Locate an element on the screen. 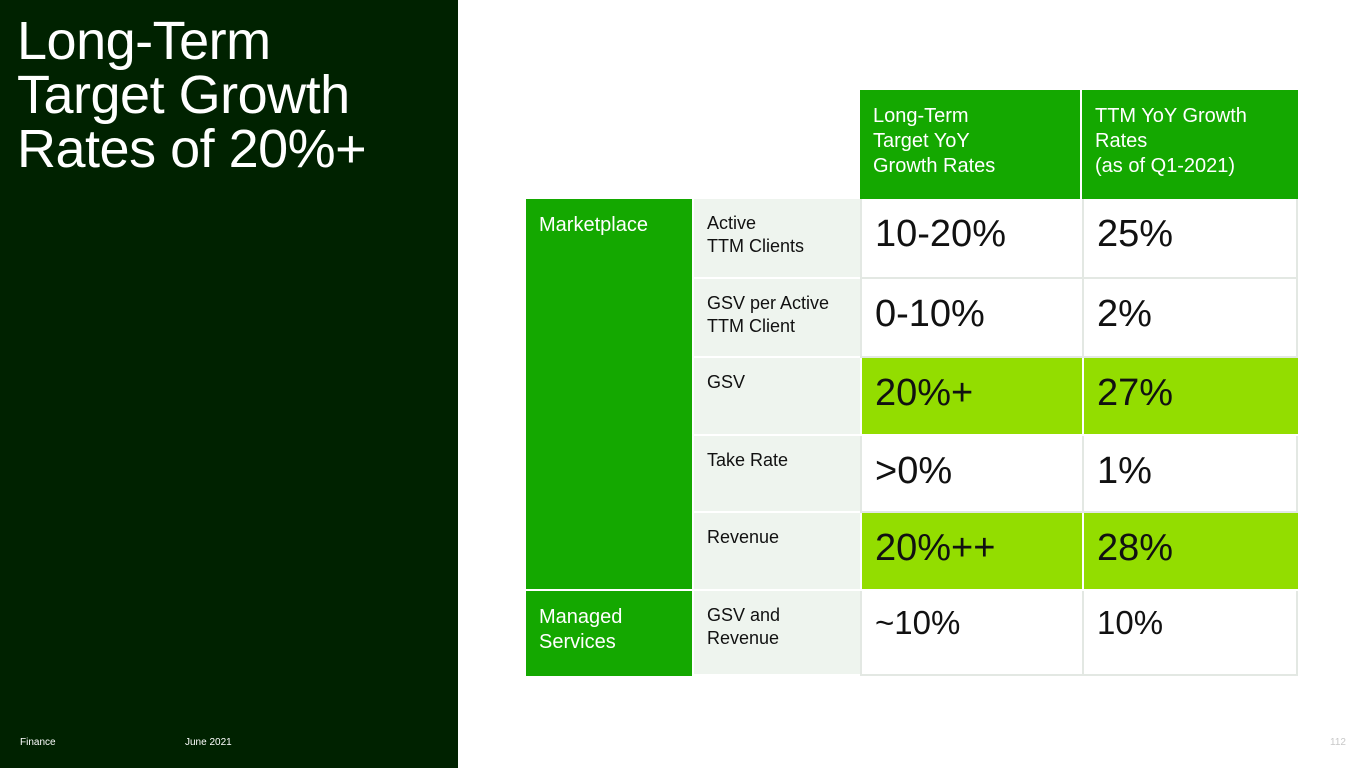 Image resolution: width=1366 pixels, height=768 pixels. ttm-value-cell: 2% is located at coordinates (1190, 318).